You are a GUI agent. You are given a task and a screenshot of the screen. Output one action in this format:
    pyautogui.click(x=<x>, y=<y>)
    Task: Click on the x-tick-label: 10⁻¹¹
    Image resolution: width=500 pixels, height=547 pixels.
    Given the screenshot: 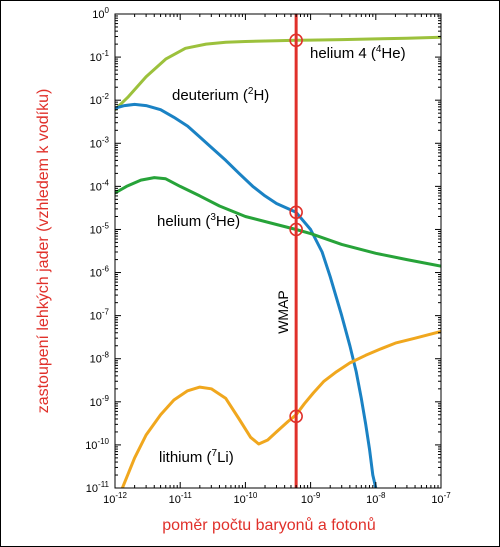 What is the action you would take?
    pyautogui.click(x=181, y=498)
    